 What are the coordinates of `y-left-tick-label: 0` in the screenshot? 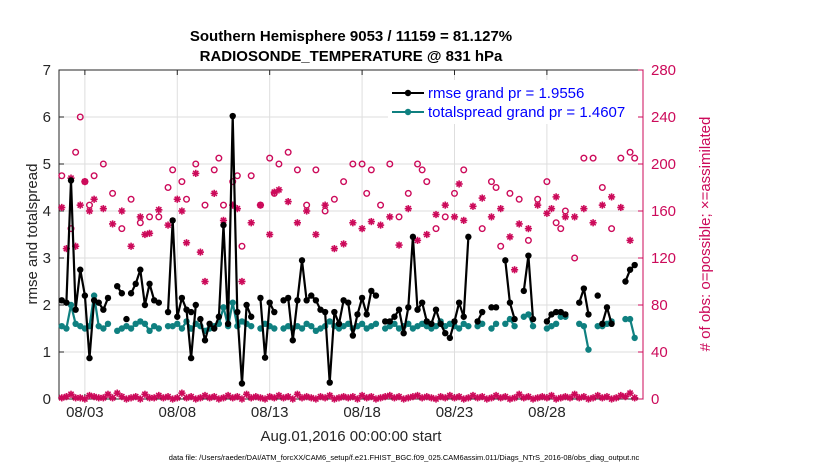 It's located at (47, 399).